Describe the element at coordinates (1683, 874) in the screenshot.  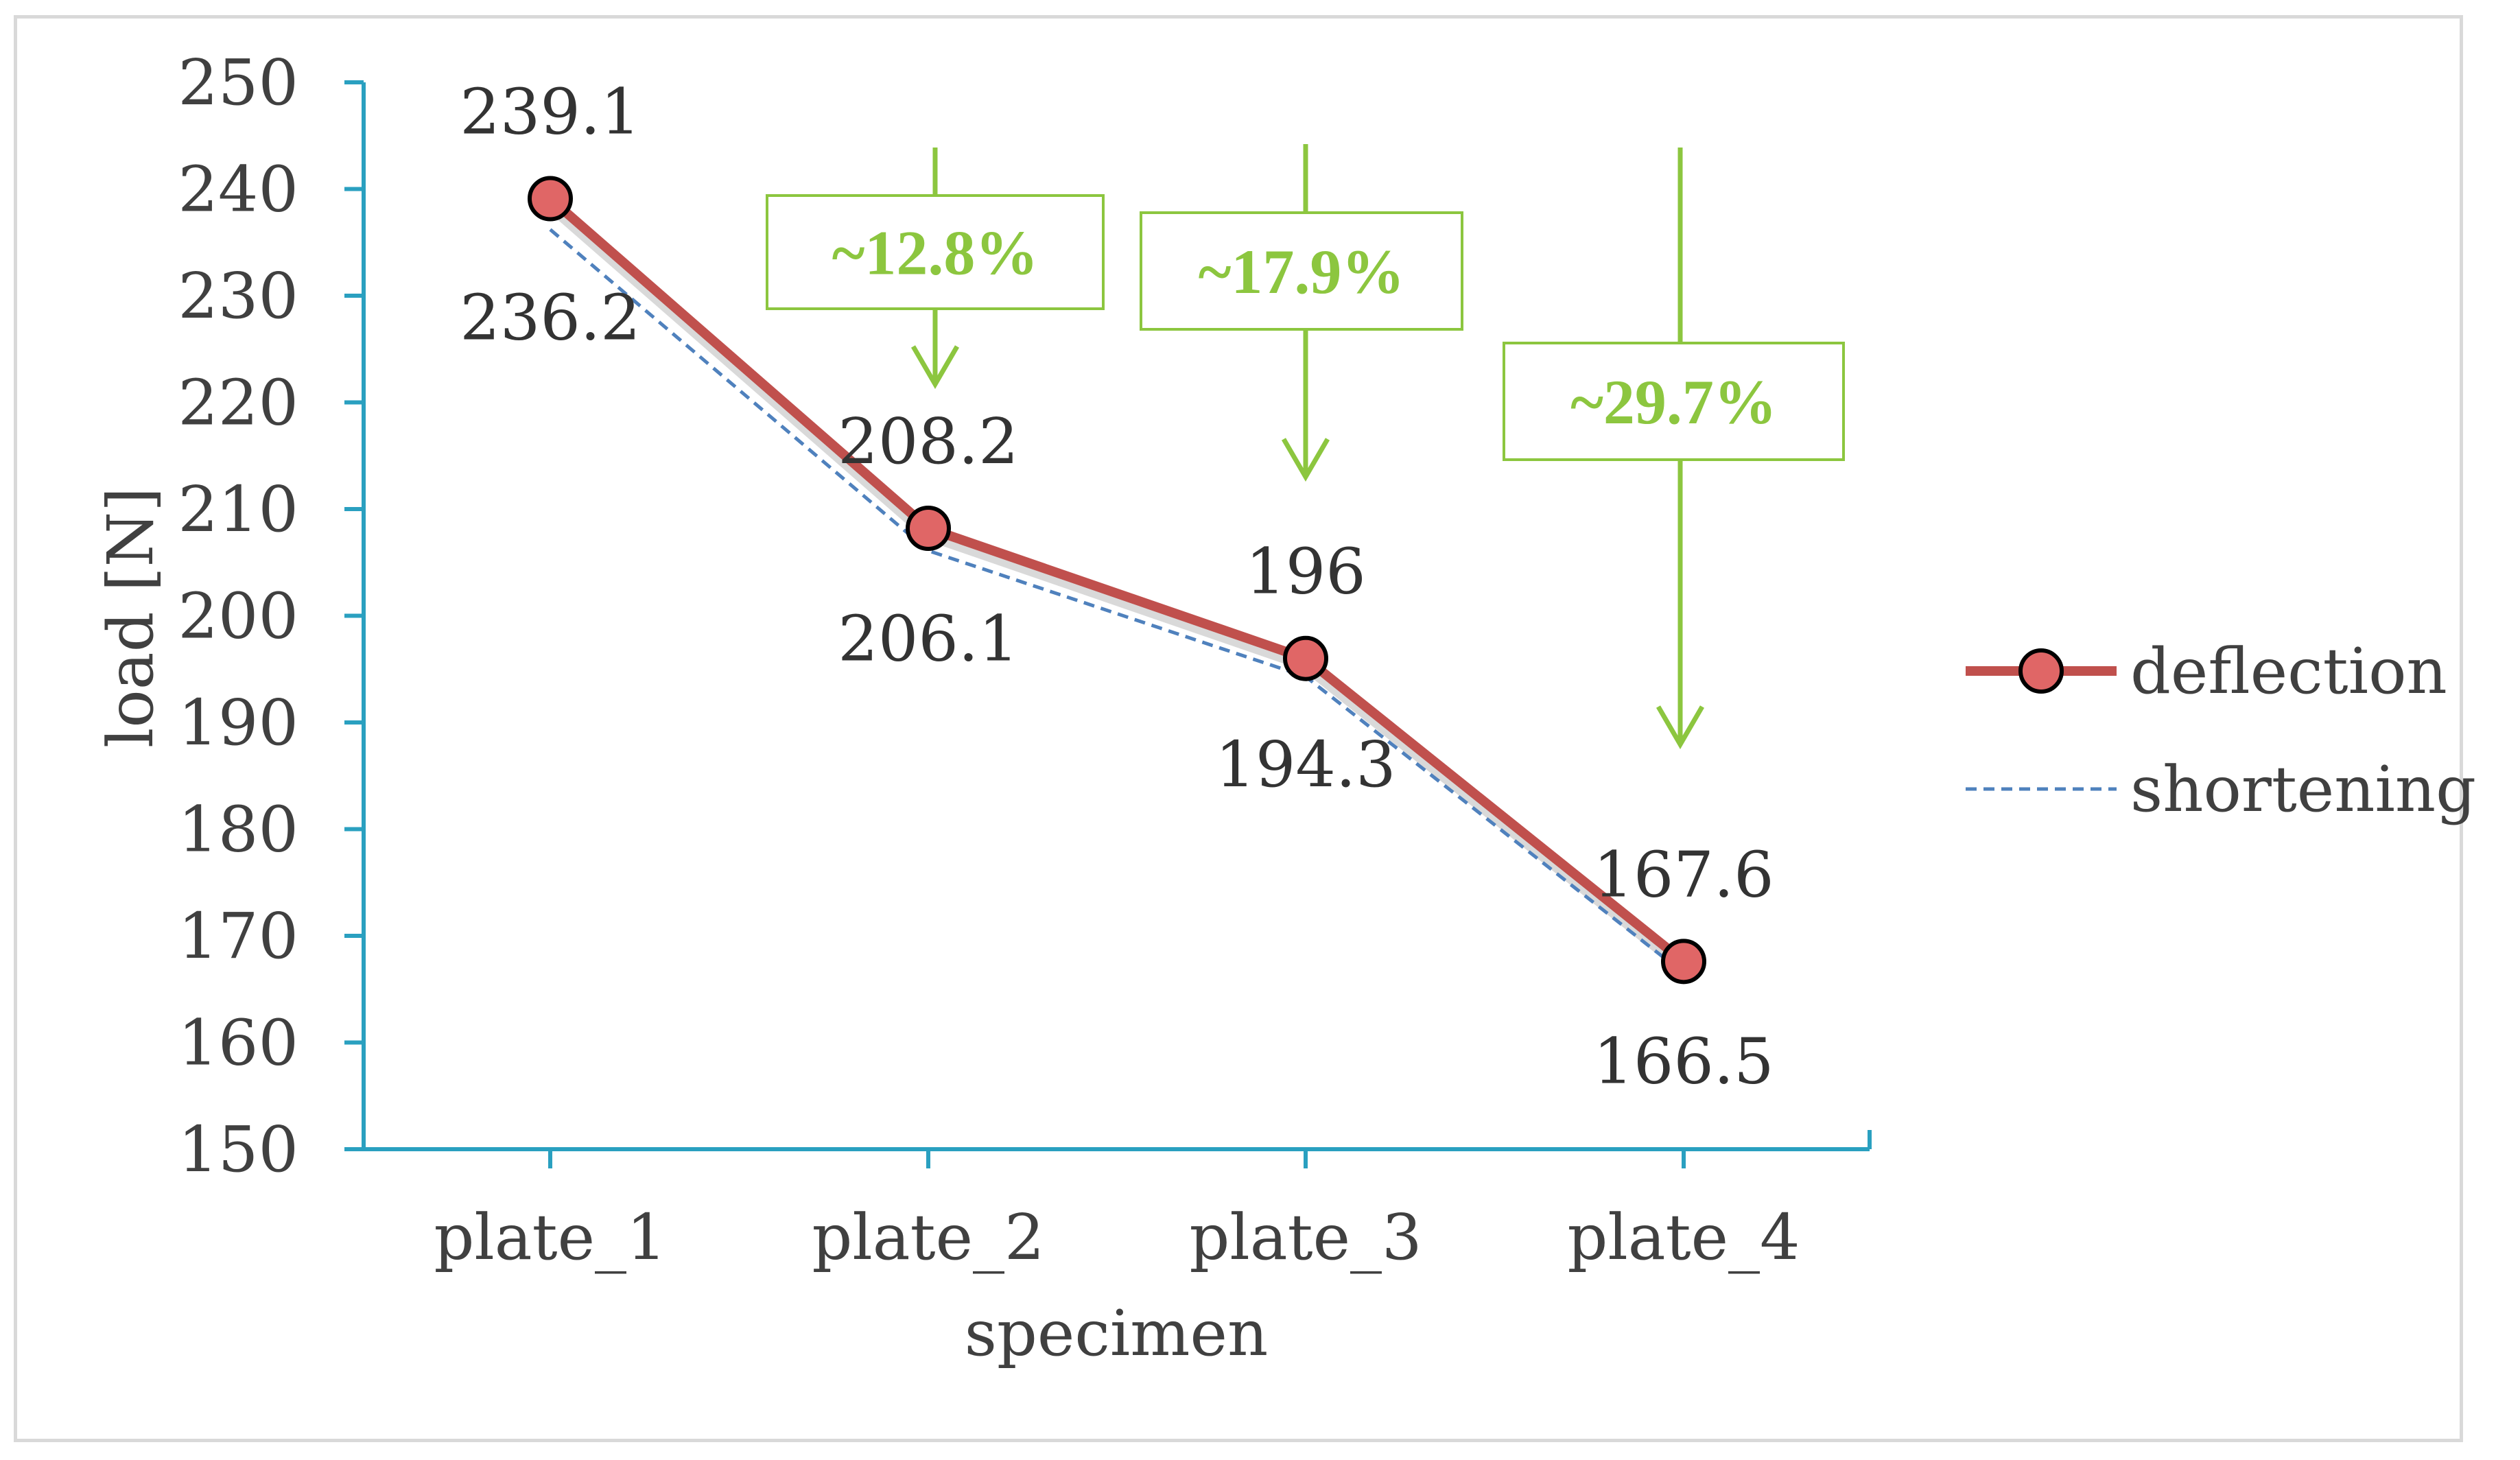
I see `data-label-deflection: 167.6` at that location.